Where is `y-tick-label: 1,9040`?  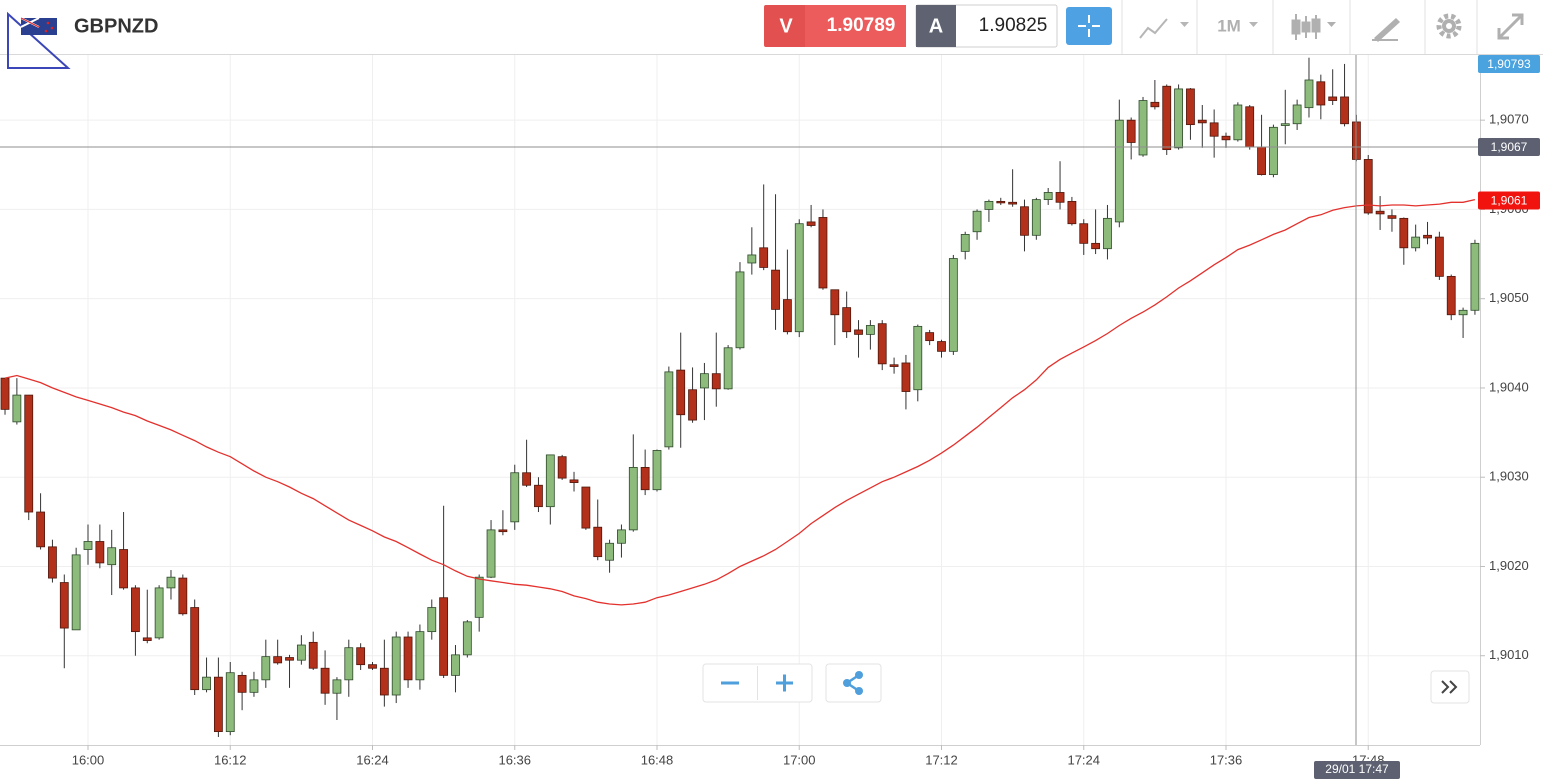
y-tick-label: 1,9040 is located at coordinates (1509, 386).